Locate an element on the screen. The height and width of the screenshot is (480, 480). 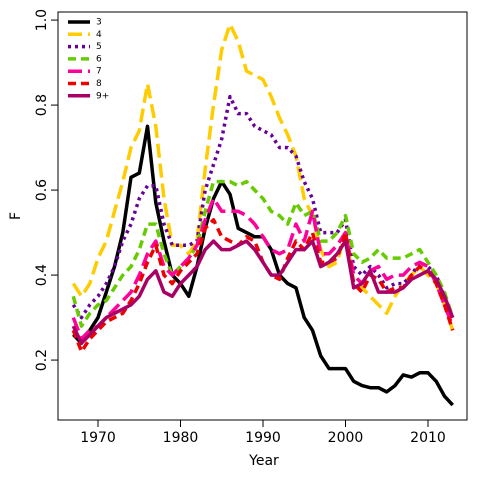
legend-label: 6 is located at coordinates (99, 59).